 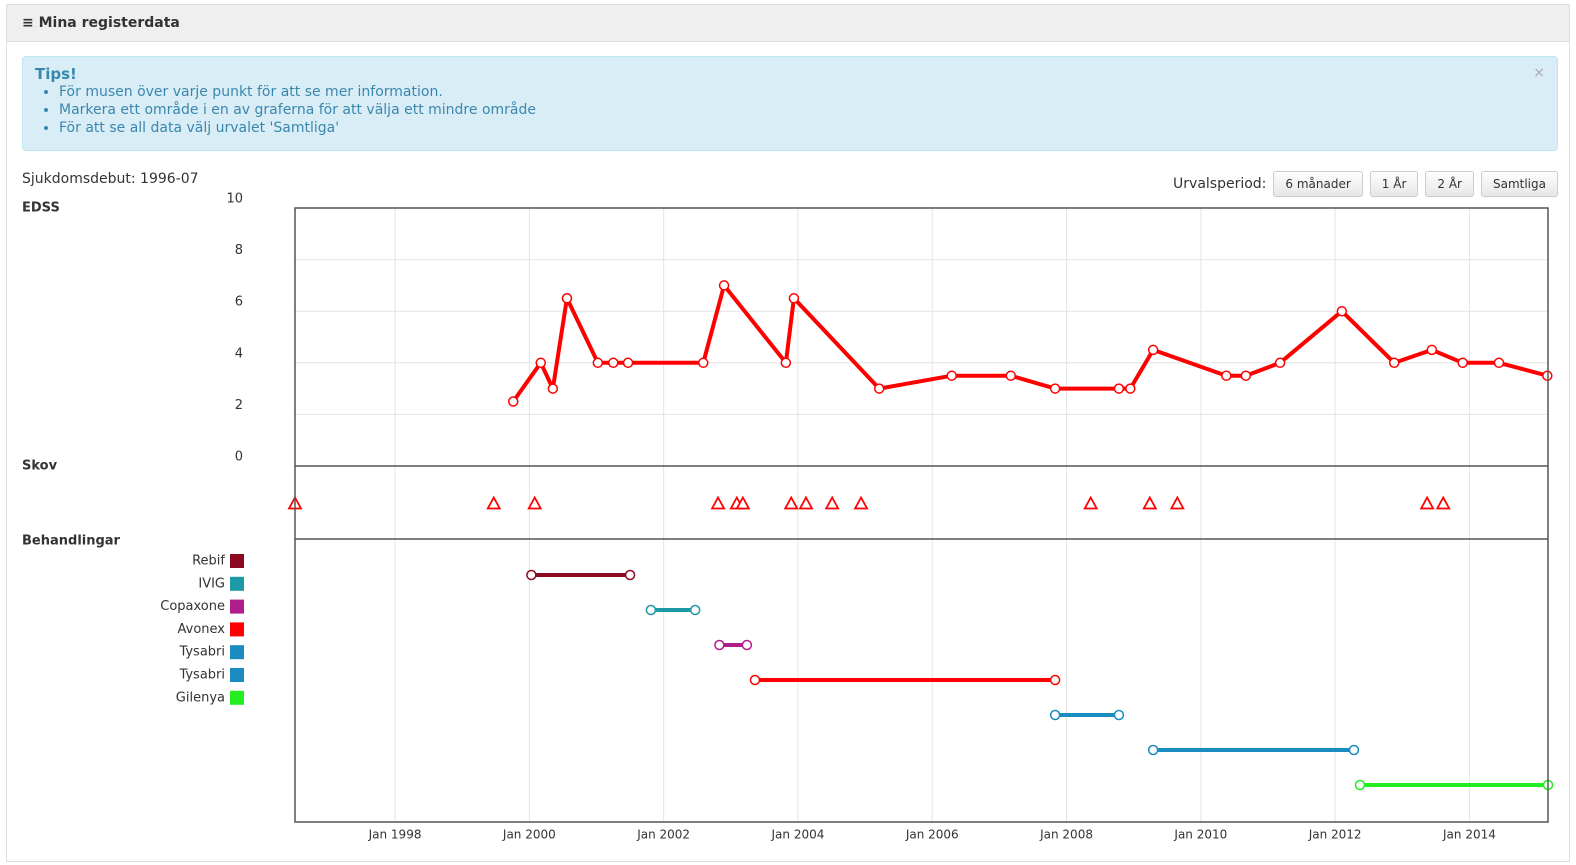 I want to click on legend-label: Avonex, so click(x=202, y=629).